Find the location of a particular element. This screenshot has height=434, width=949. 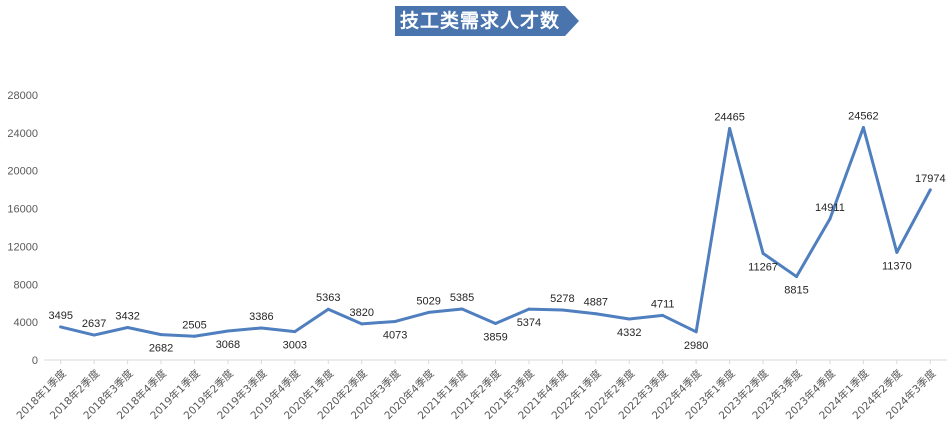

data-label: 5029 is located at coordinates (428, 301).